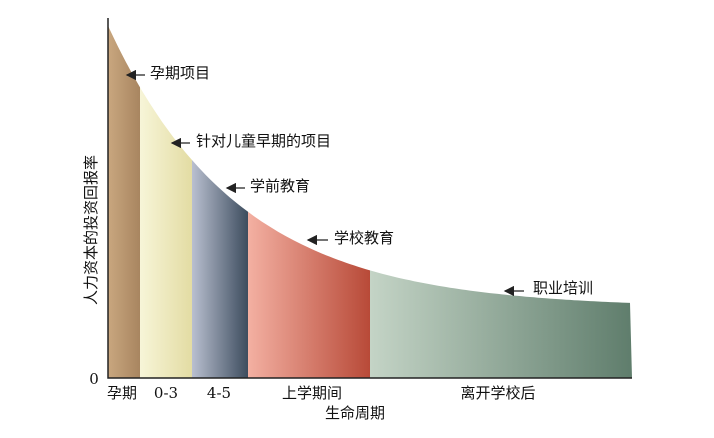  Describe the element at coordinates (124, 201) in the screenshot. I see `band-prenatal` at that location.